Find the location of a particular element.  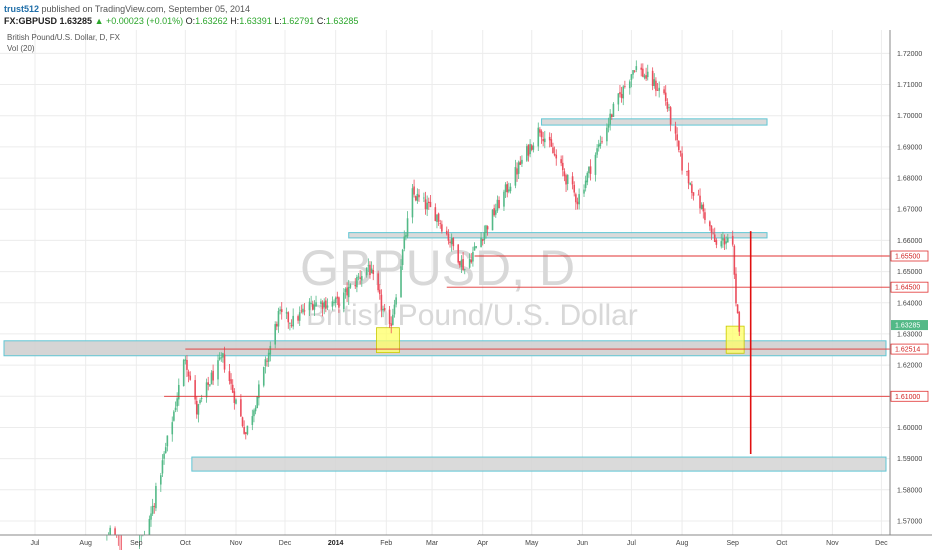

author-link: trust512 is located at coordinates (22, 9).